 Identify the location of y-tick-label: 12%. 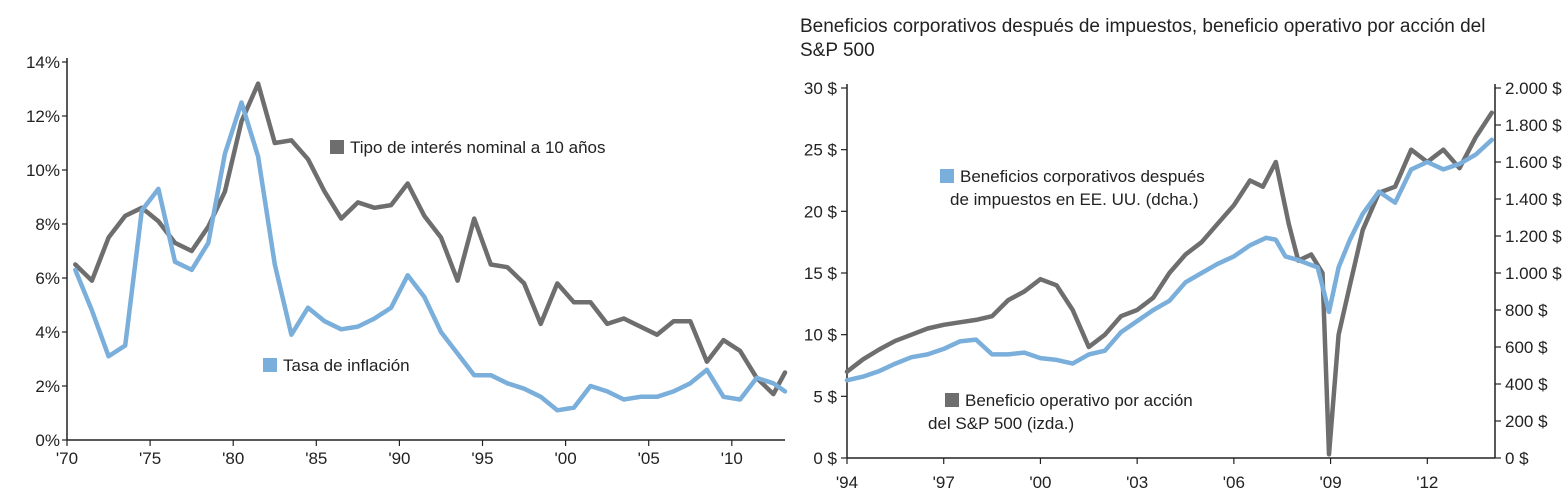
(43, 116).